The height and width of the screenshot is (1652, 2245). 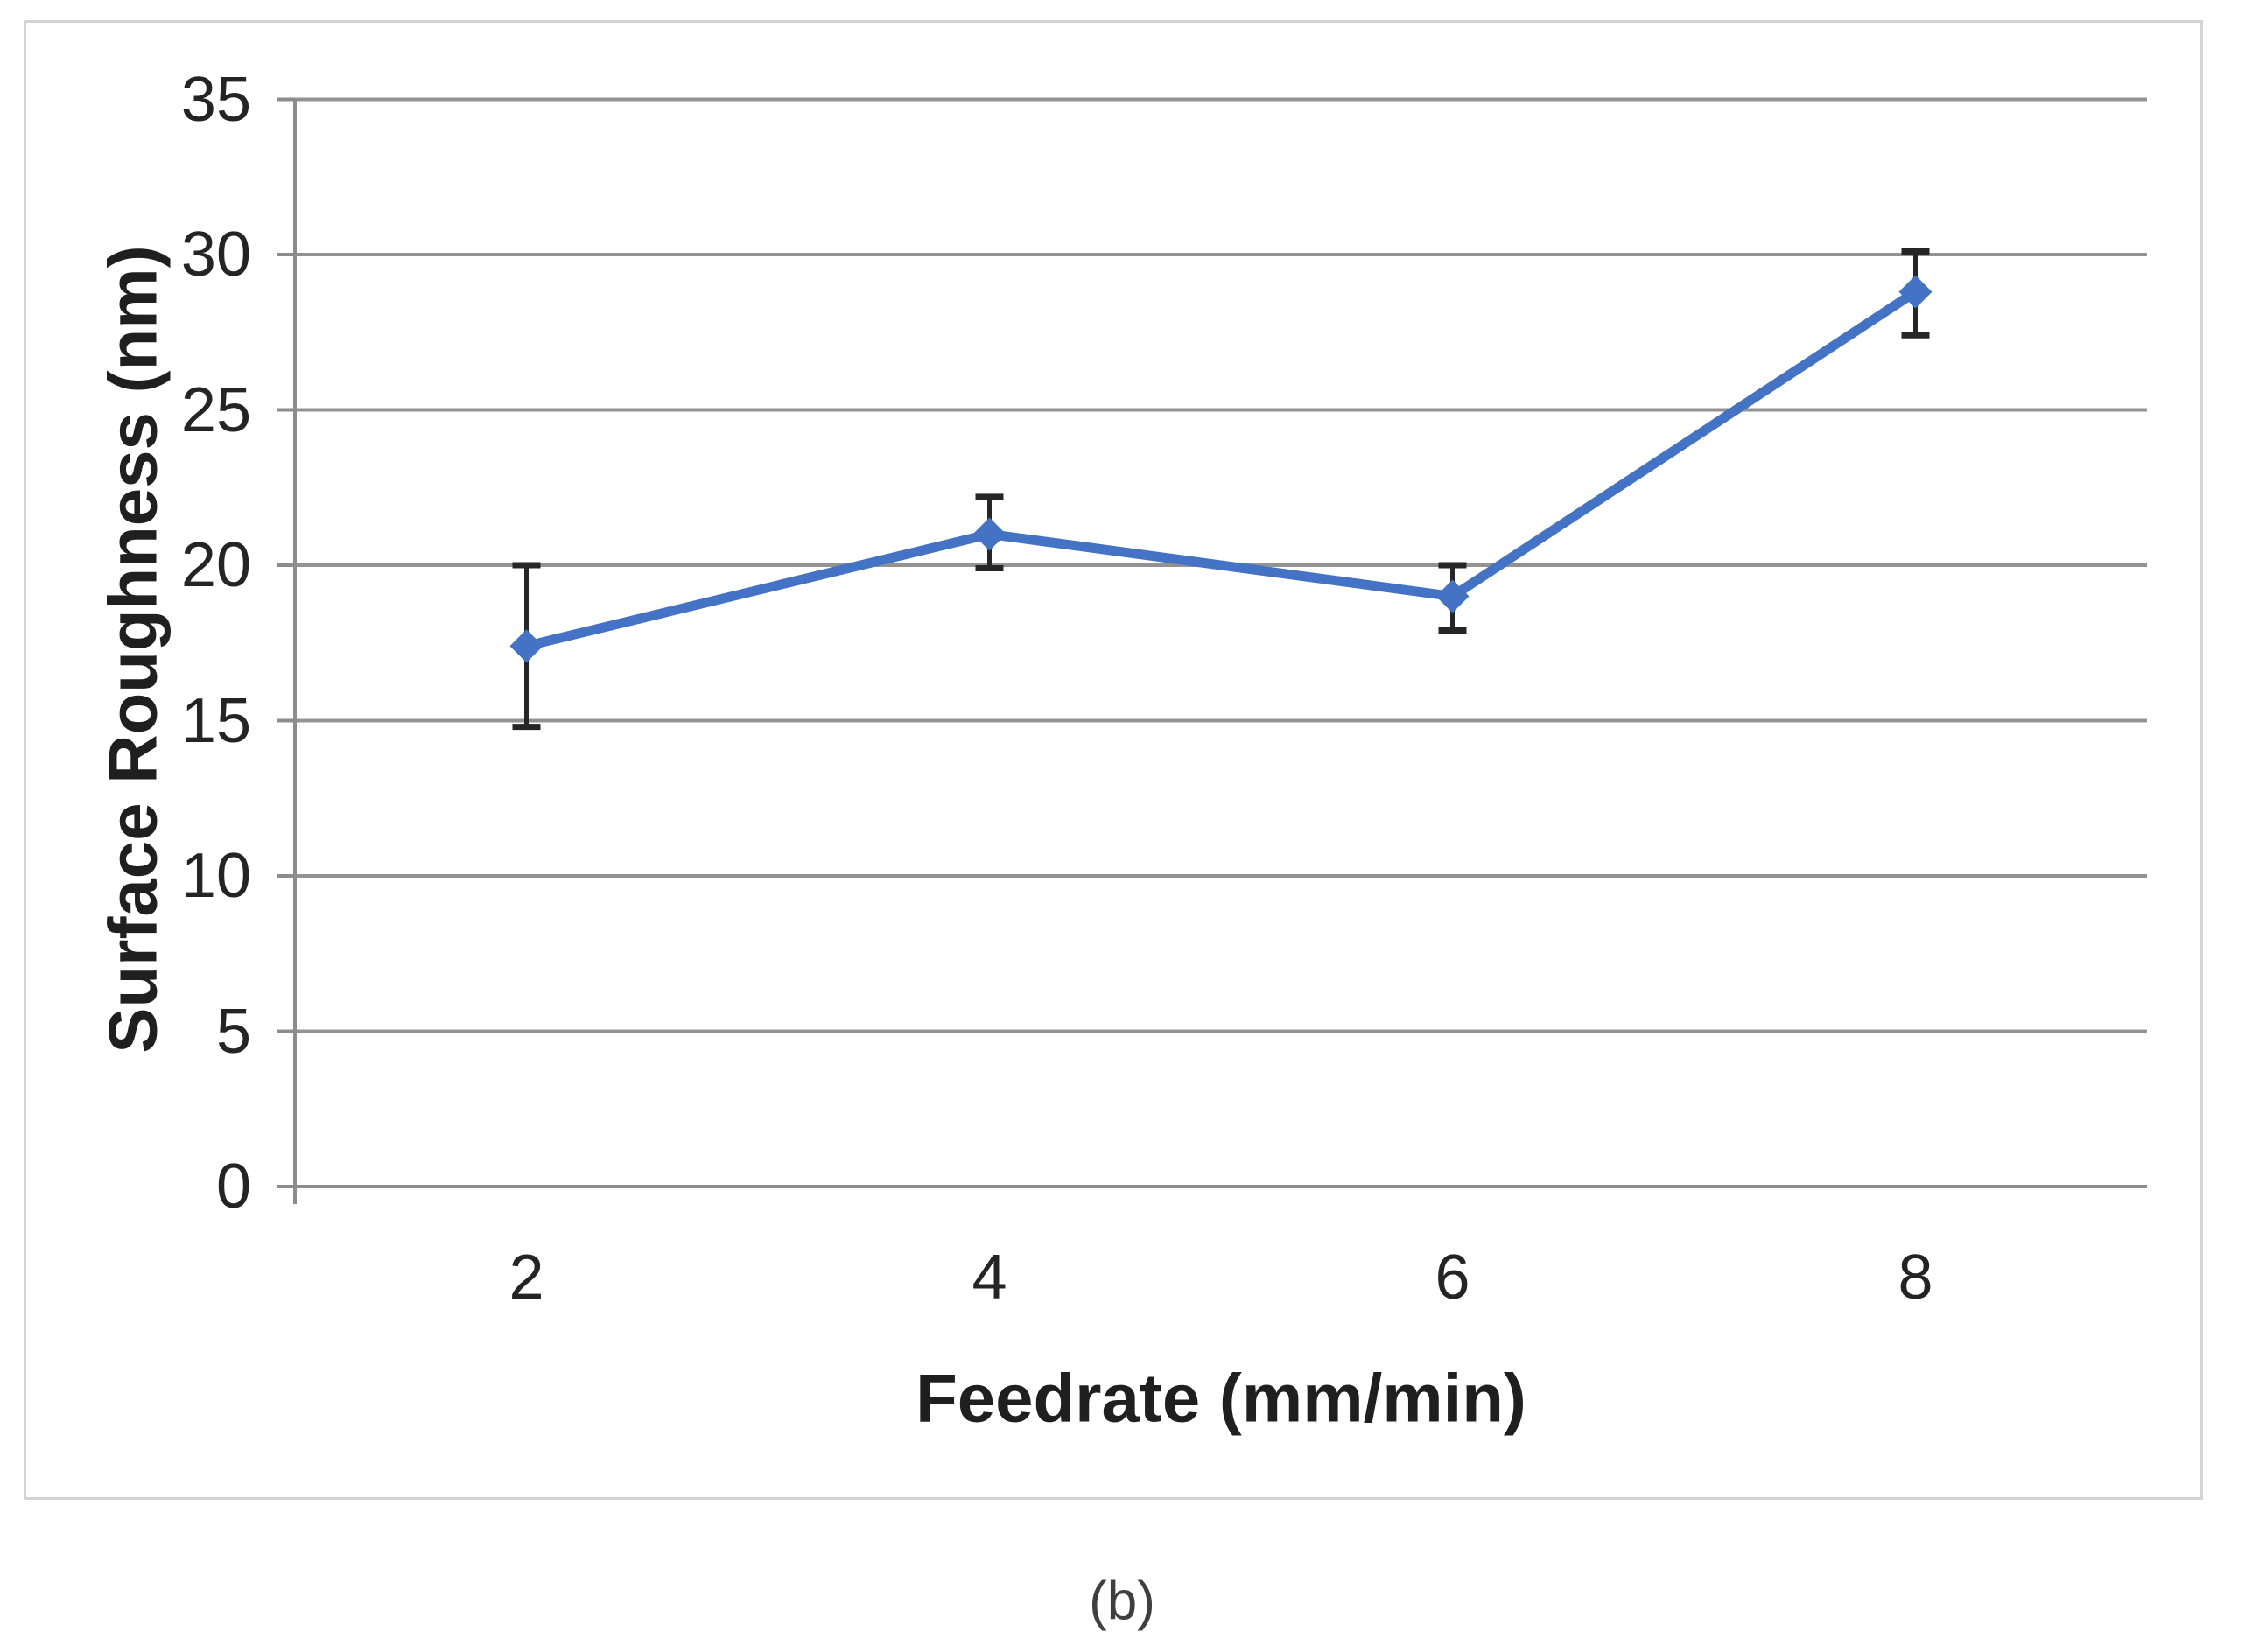 I want to click on y-tick-label: 25, so click(x=215, y=409).